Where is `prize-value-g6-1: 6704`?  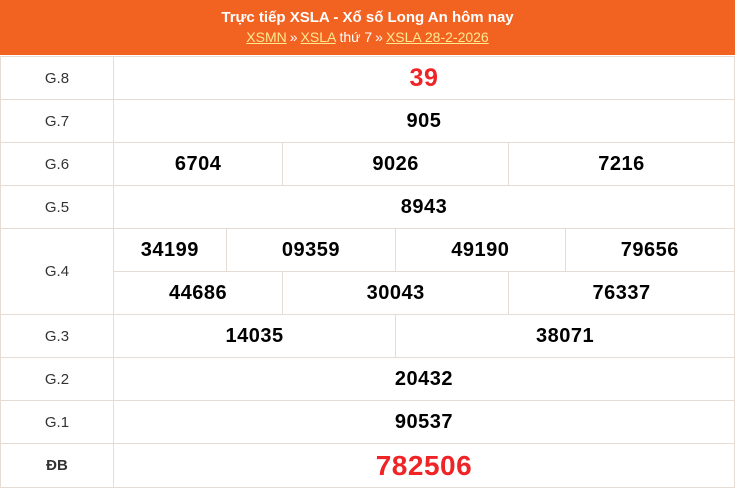 prize-value-g6-1: 6704 is located at coordinates (198, 164).